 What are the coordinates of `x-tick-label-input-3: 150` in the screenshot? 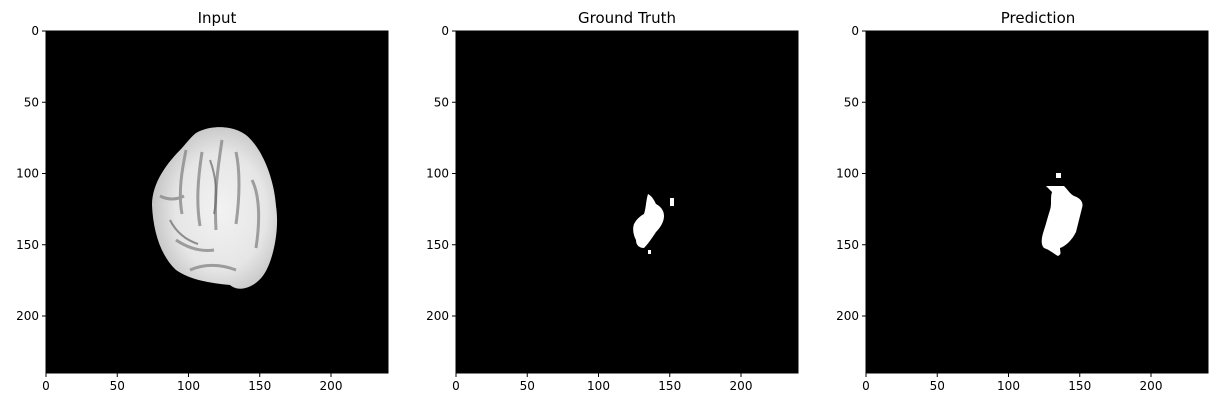 It's located at (259, 386).